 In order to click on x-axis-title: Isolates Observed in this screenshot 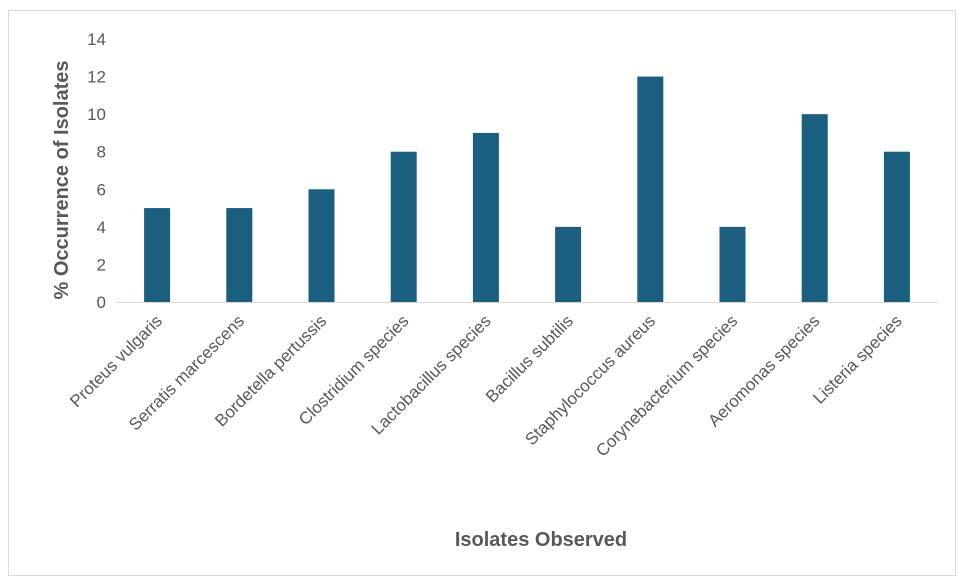, I will do `click(541, 540)`.